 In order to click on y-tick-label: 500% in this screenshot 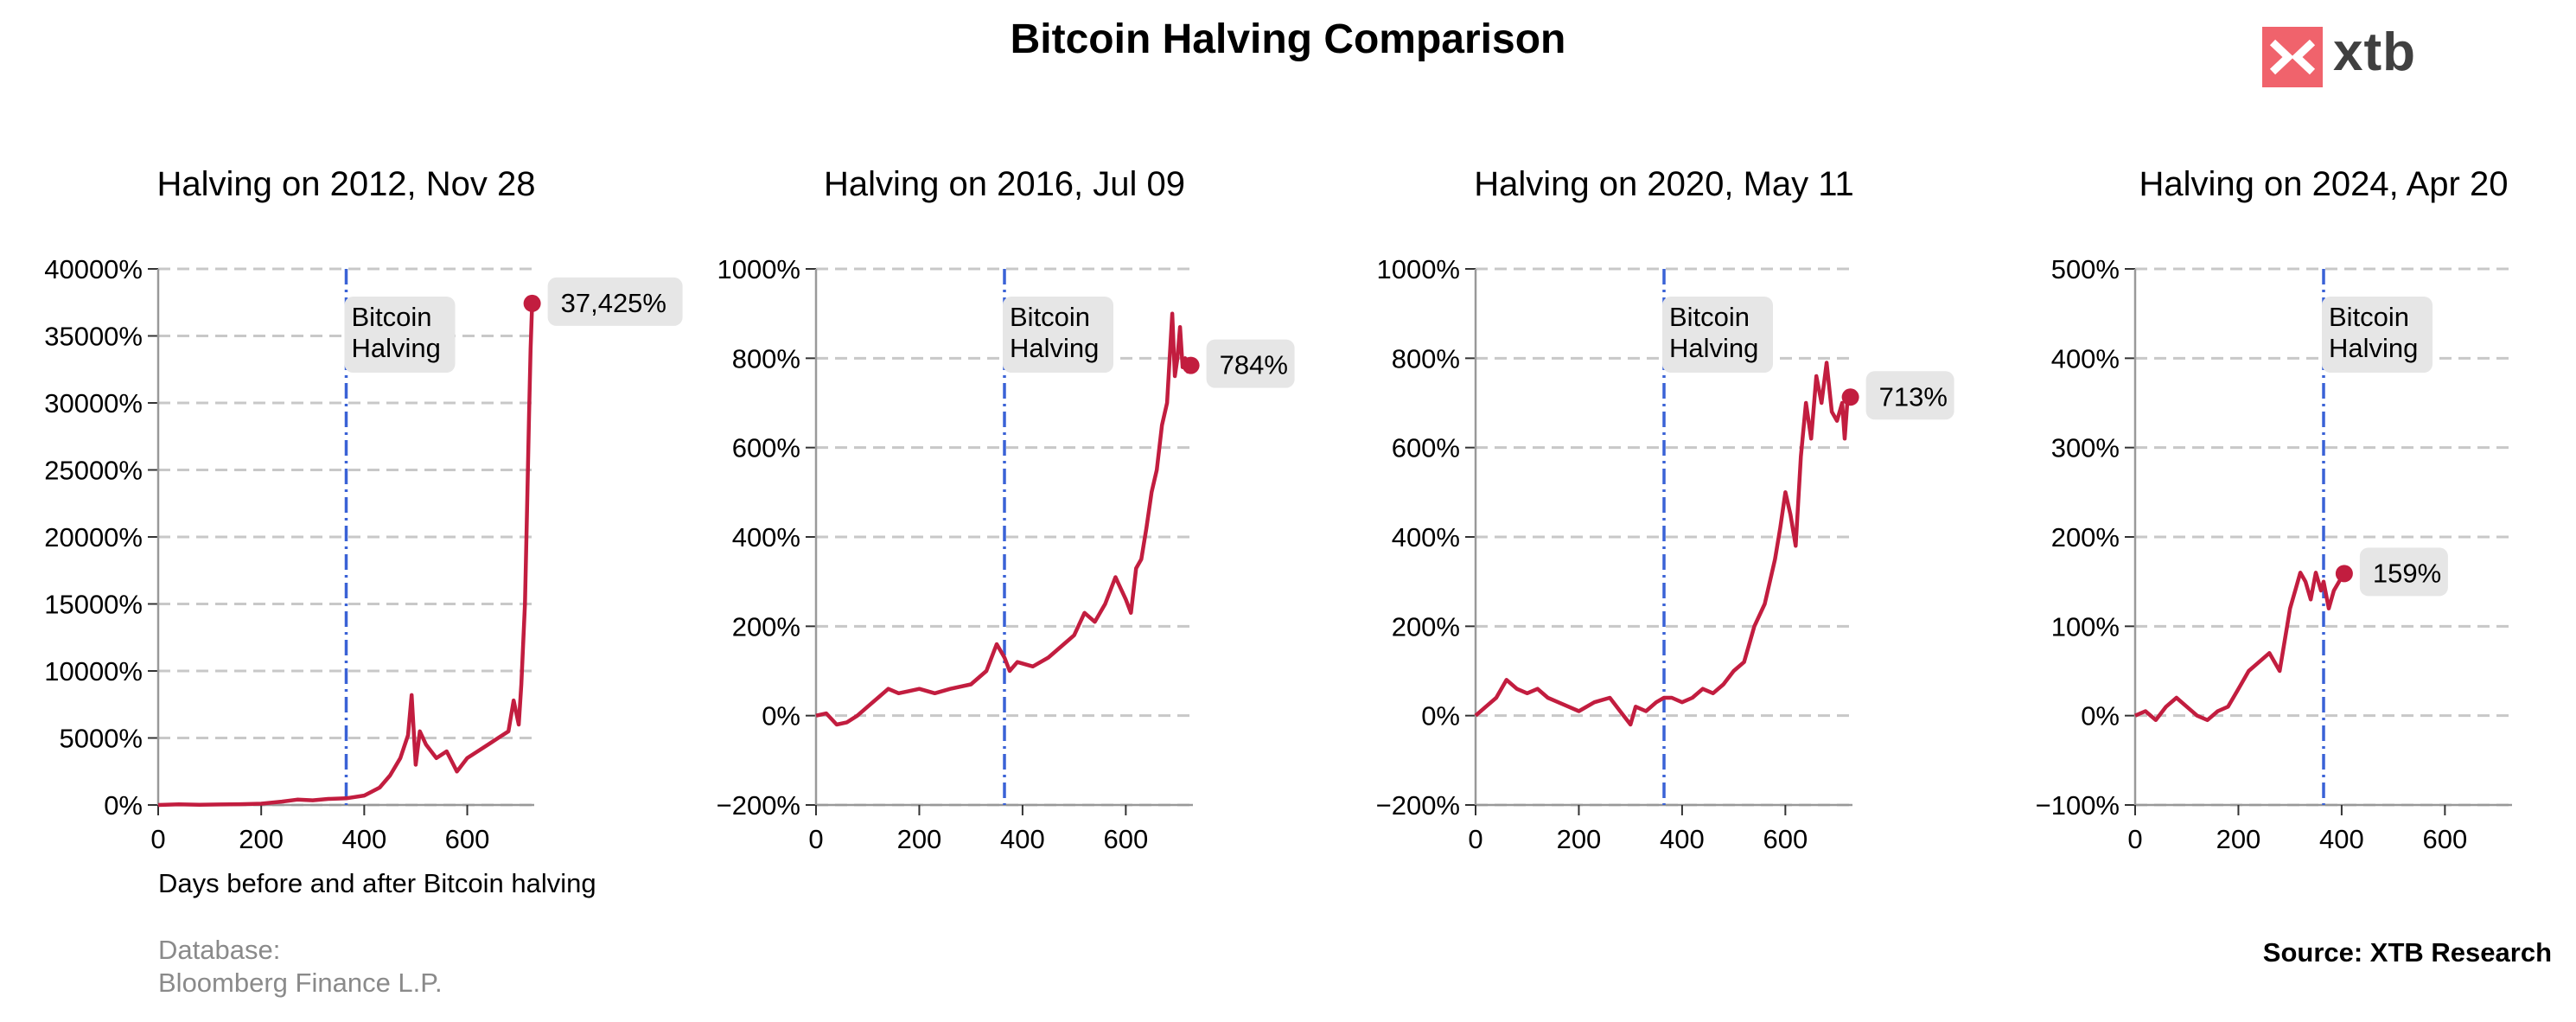, I will do `click(2085, 269)`.